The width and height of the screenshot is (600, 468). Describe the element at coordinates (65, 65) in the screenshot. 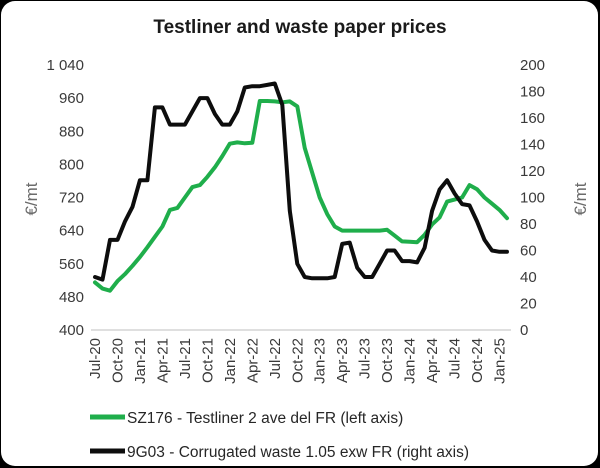

I see `left-tick-label: 1 040` at that location.